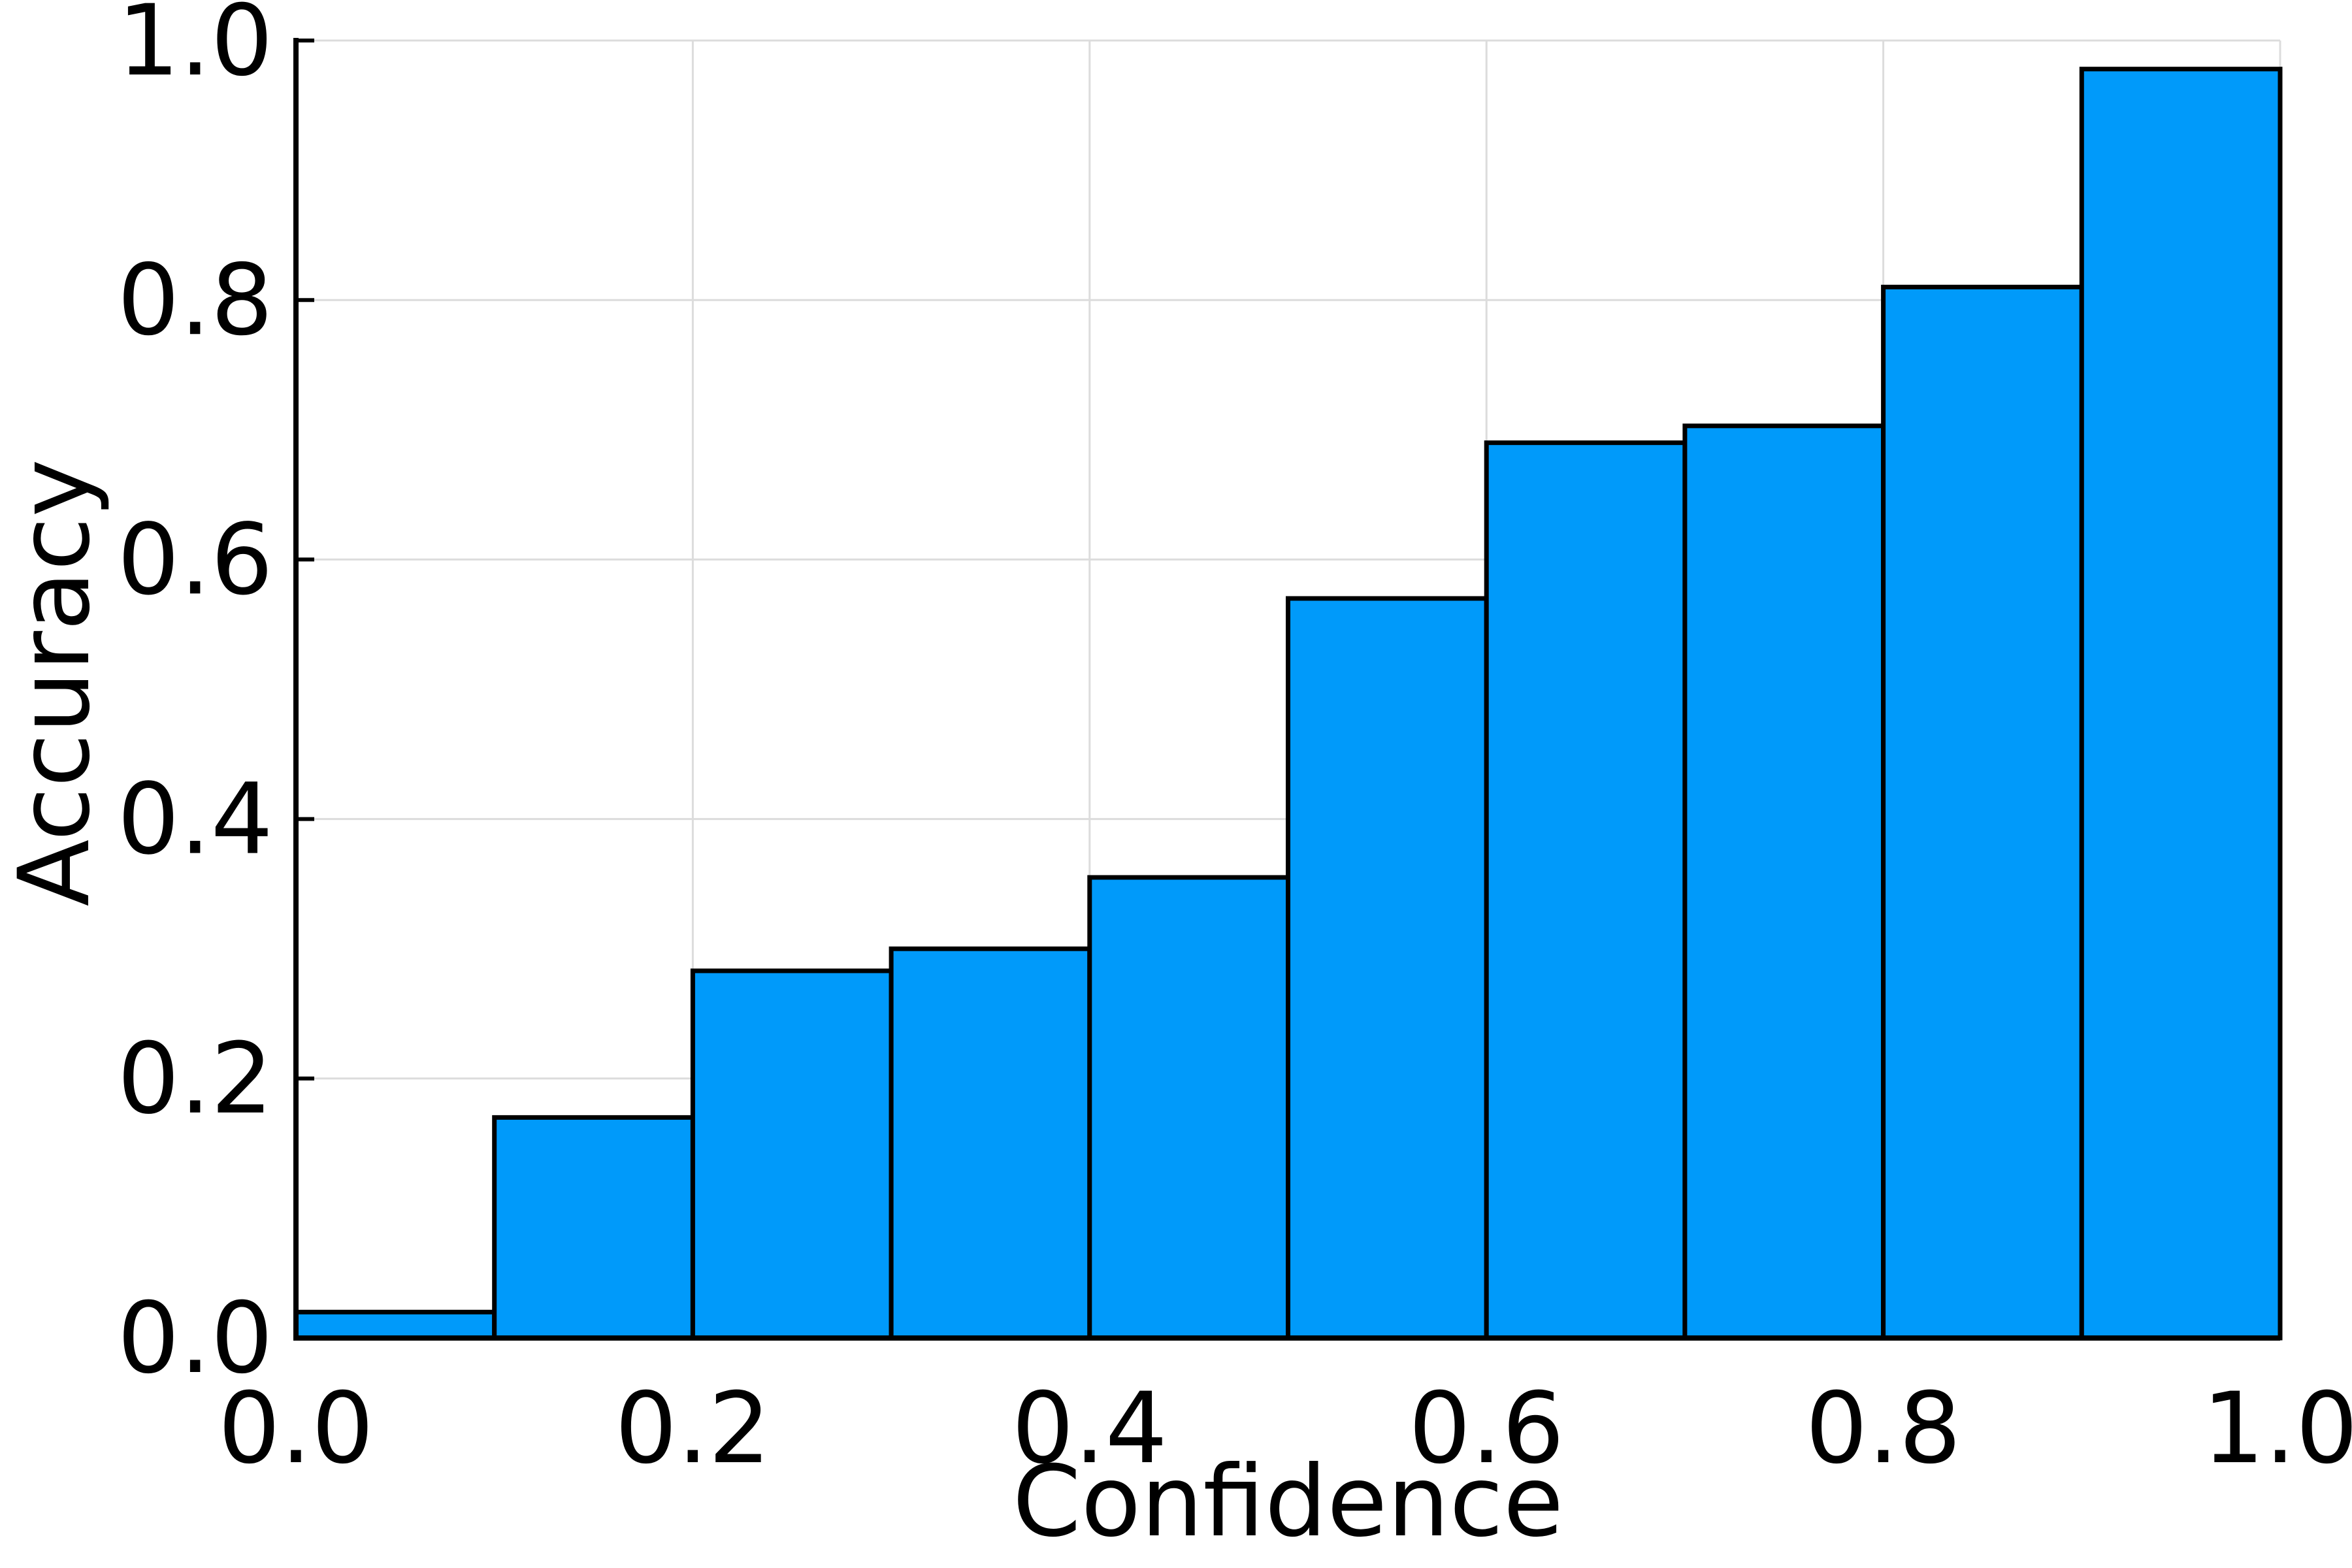 The image size is (2352, 1568). Describe the element at coordinates (693, 1429) in the screenshot. I see `x-tick-label: 0.2` at that location.